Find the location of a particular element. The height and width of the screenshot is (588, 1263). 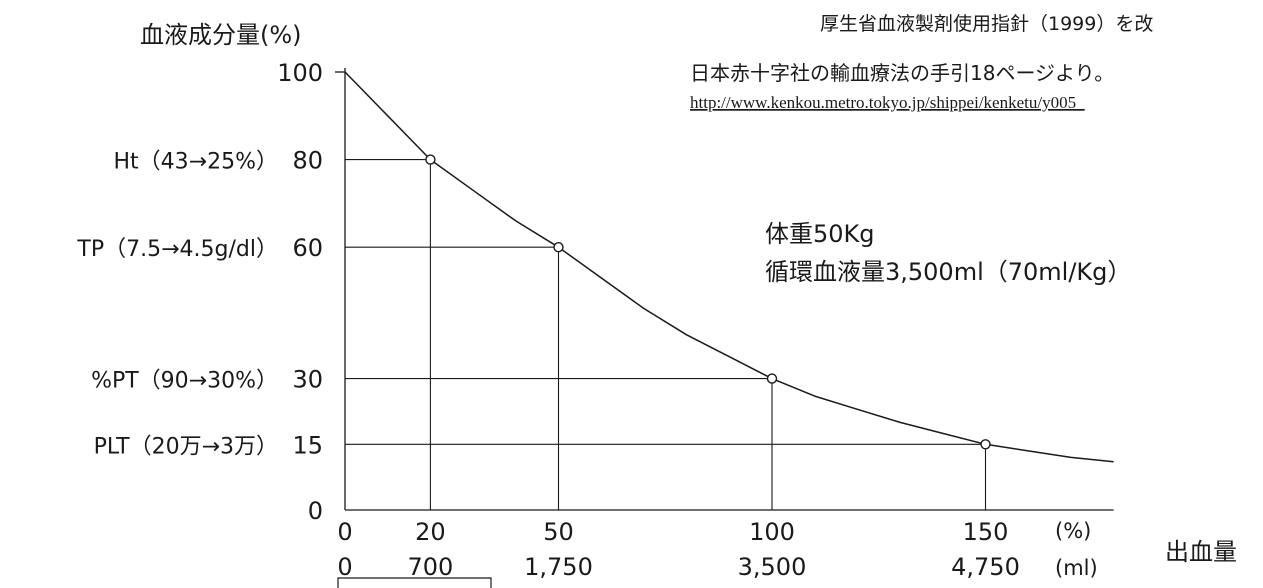

y-tick-label-0: 100 is located at coordinates (300, 73).